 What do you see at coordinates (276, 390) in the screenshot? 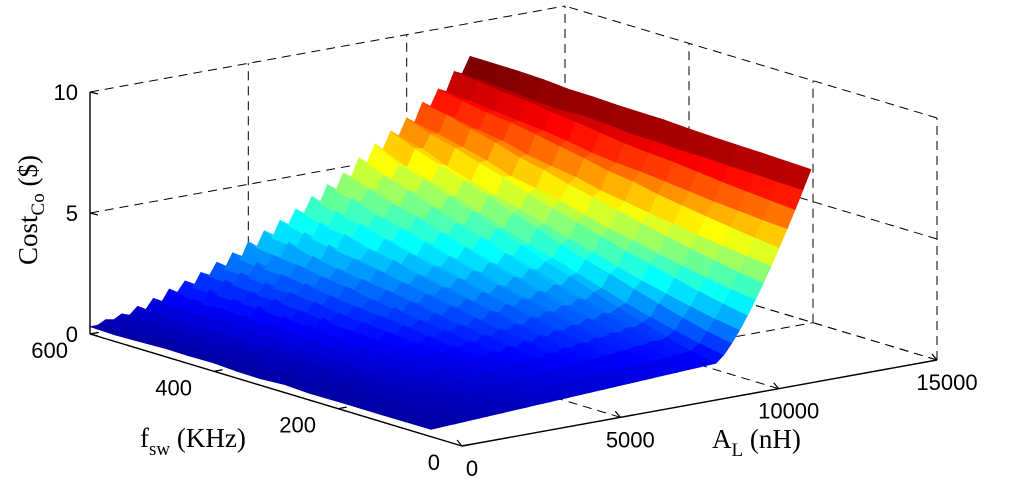
I see `y-axis-line` at bounding box center [276, 390].